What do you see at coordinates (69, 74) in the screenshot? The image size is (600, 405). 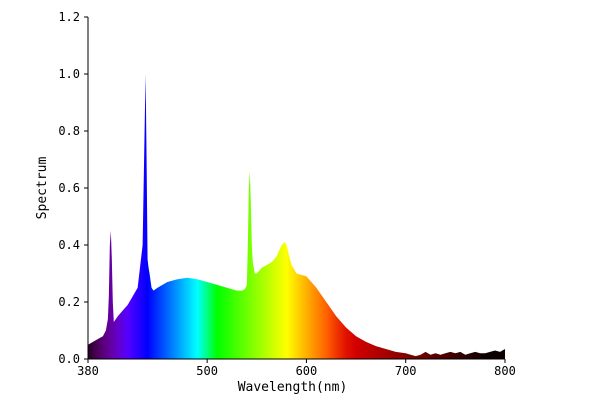 I see `y-tick-label: 1.0` at bounding box center [69, 74].